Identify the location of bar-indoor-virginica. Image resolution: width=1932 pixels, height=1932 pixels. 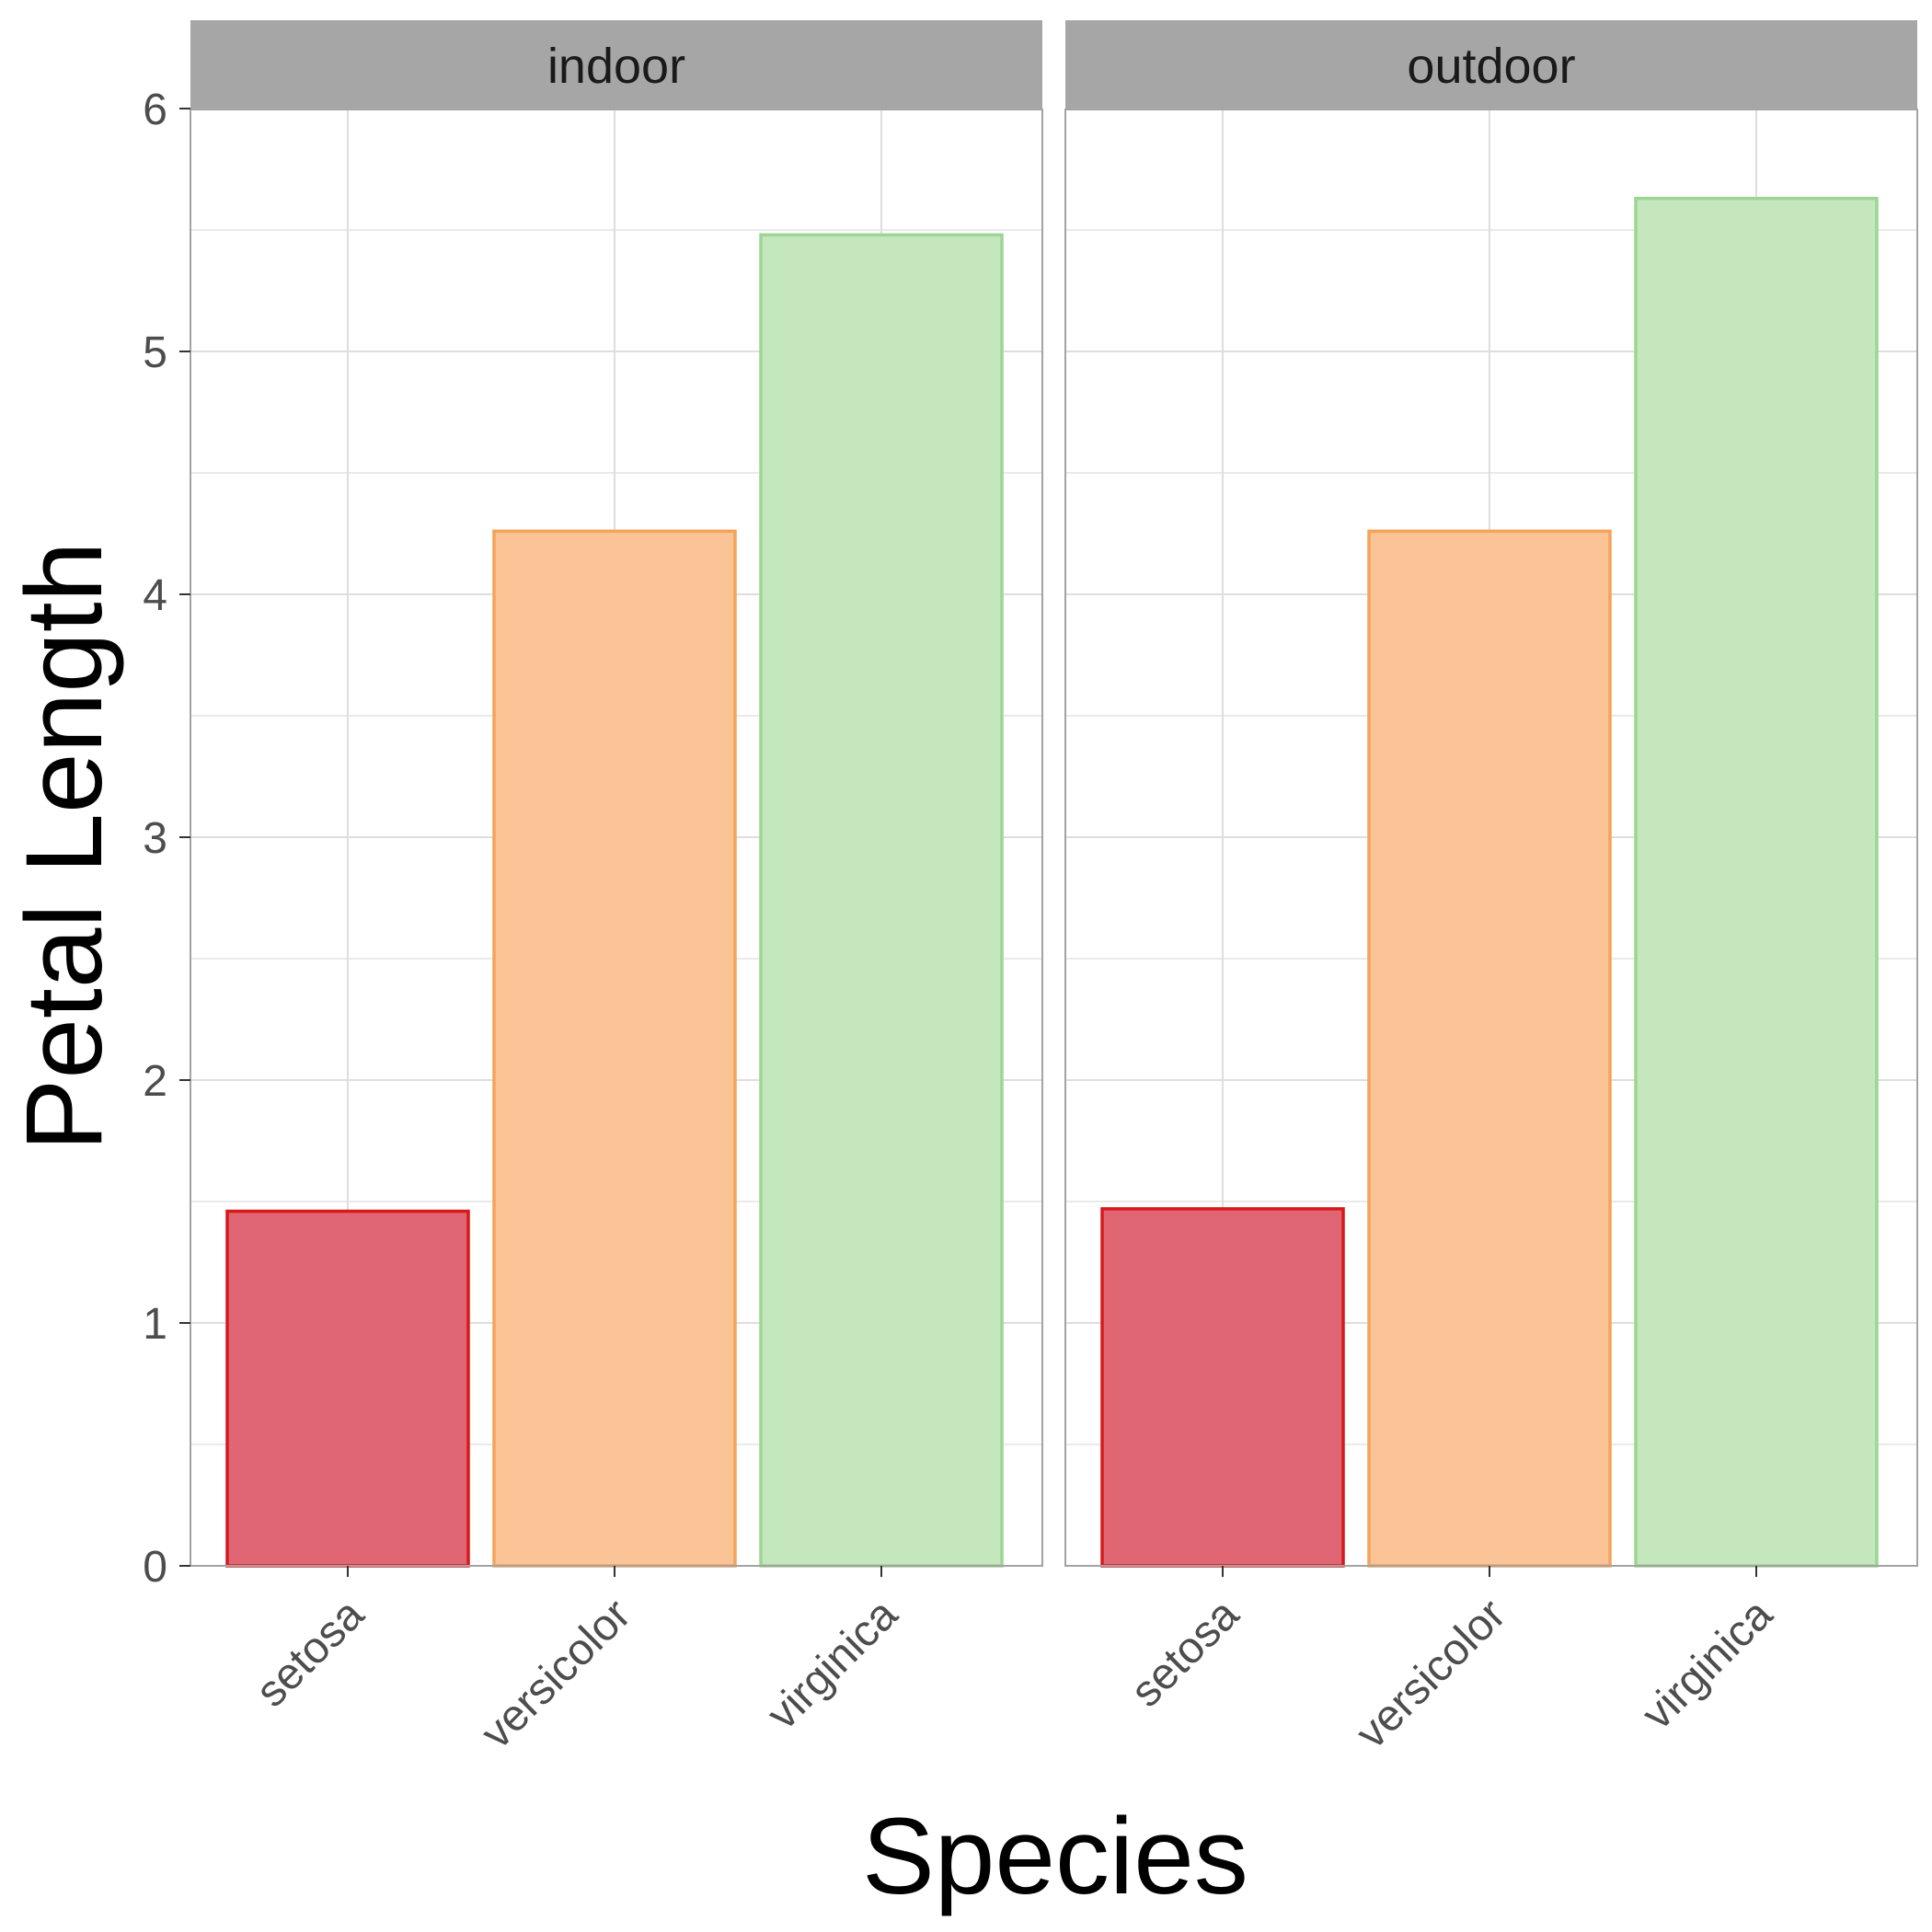
(881, 900).